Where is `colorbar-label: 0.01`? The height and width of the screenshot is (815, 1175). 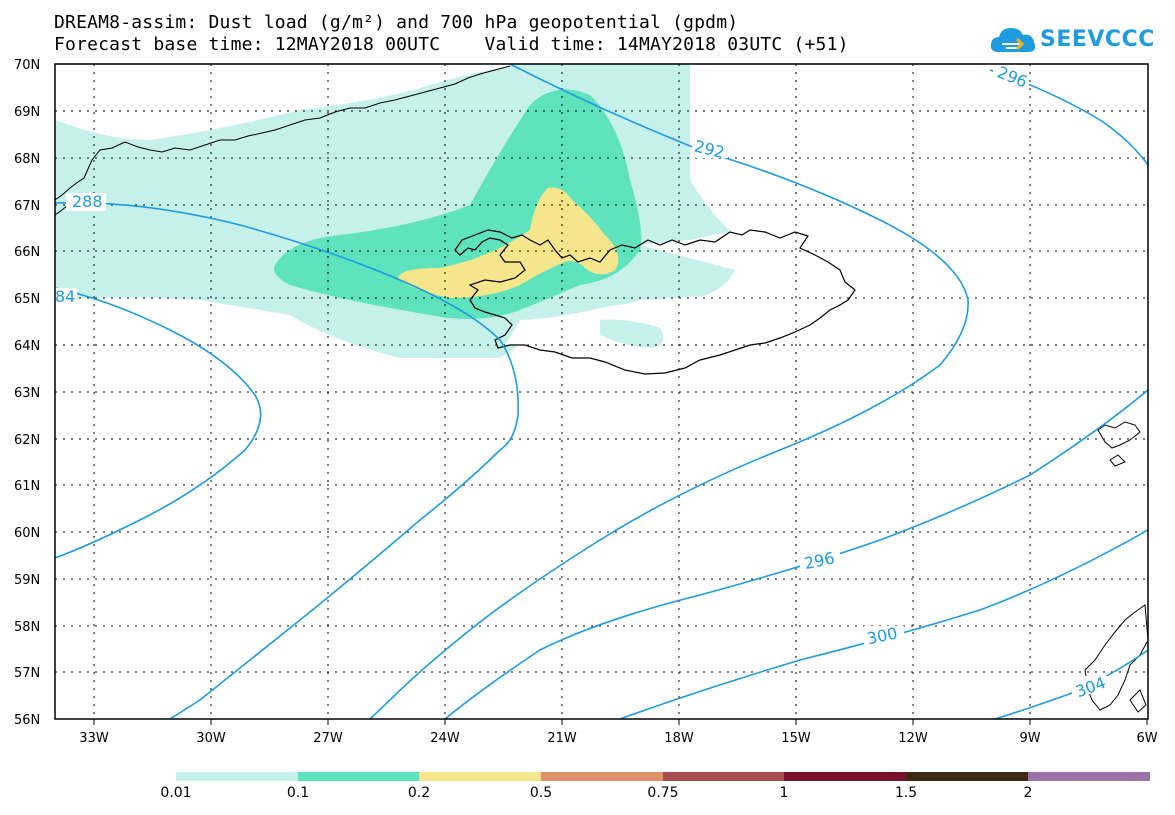 colorbar-label: 0.01 is located at coordinates (176, 793).